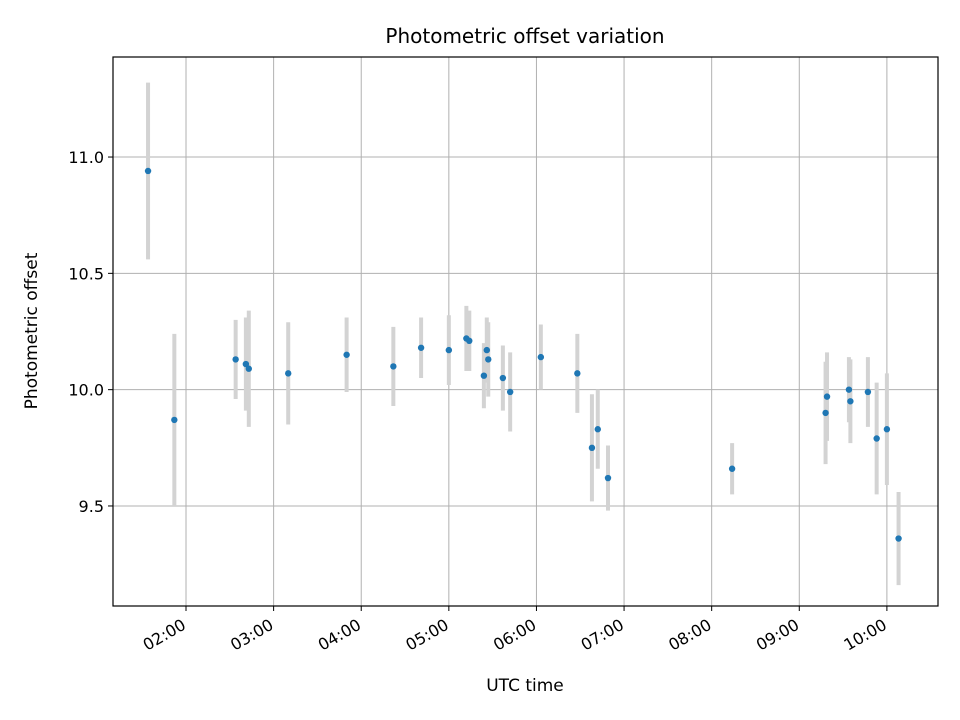 Image resolution: width=960 pixels, height=720 pixels. I want to click on y-axis-label: Photometric offset, so click(32, 330).